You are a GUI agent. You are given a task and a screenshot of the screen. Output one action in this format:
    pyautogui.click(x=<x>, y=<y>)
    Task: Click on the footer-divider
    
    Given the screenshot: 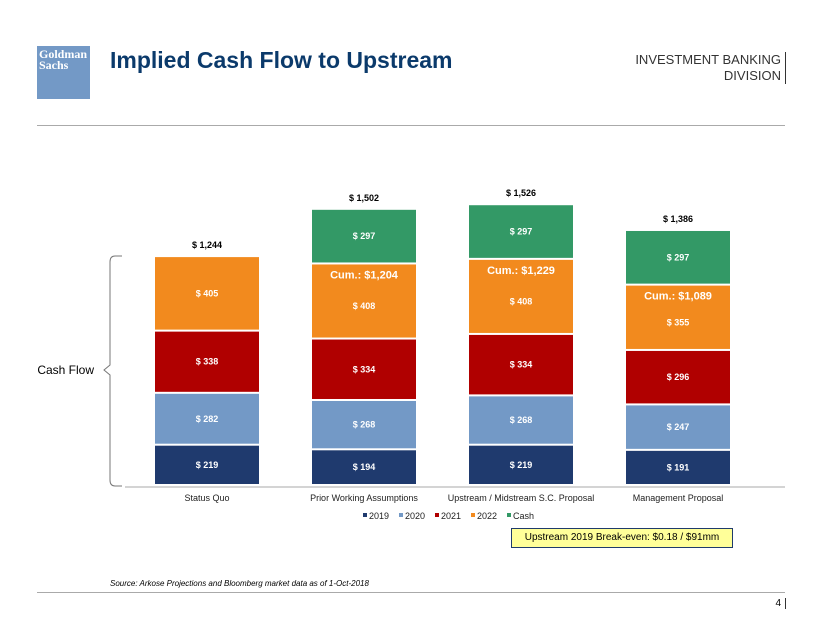 What is the action you would take?
    pyautogui.click(x=411, y=592)
    